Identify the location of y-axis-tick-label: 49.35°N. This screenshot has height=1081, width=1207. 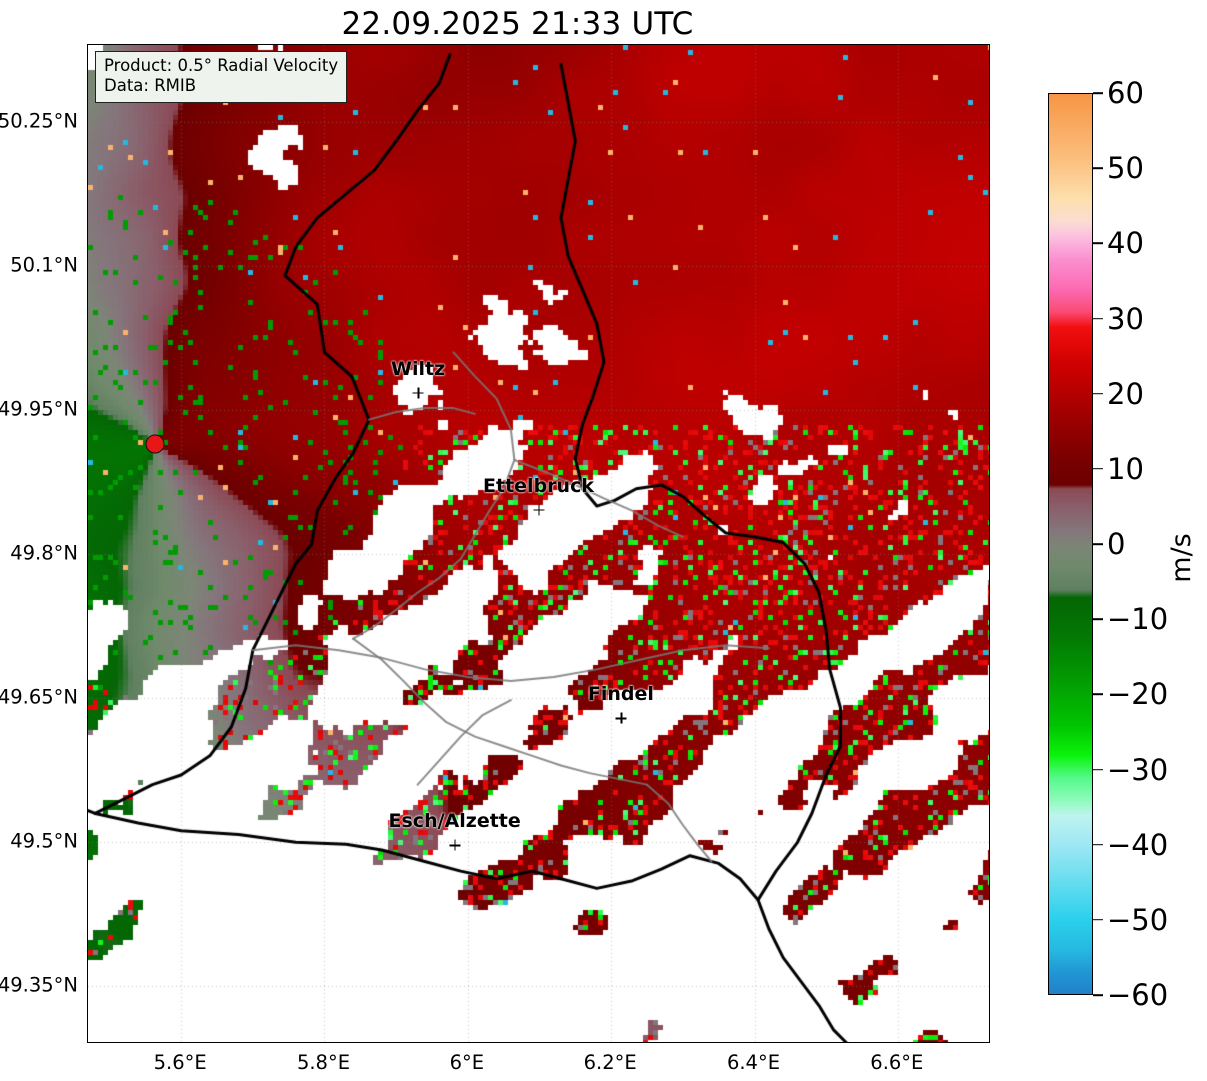
(39, 985).